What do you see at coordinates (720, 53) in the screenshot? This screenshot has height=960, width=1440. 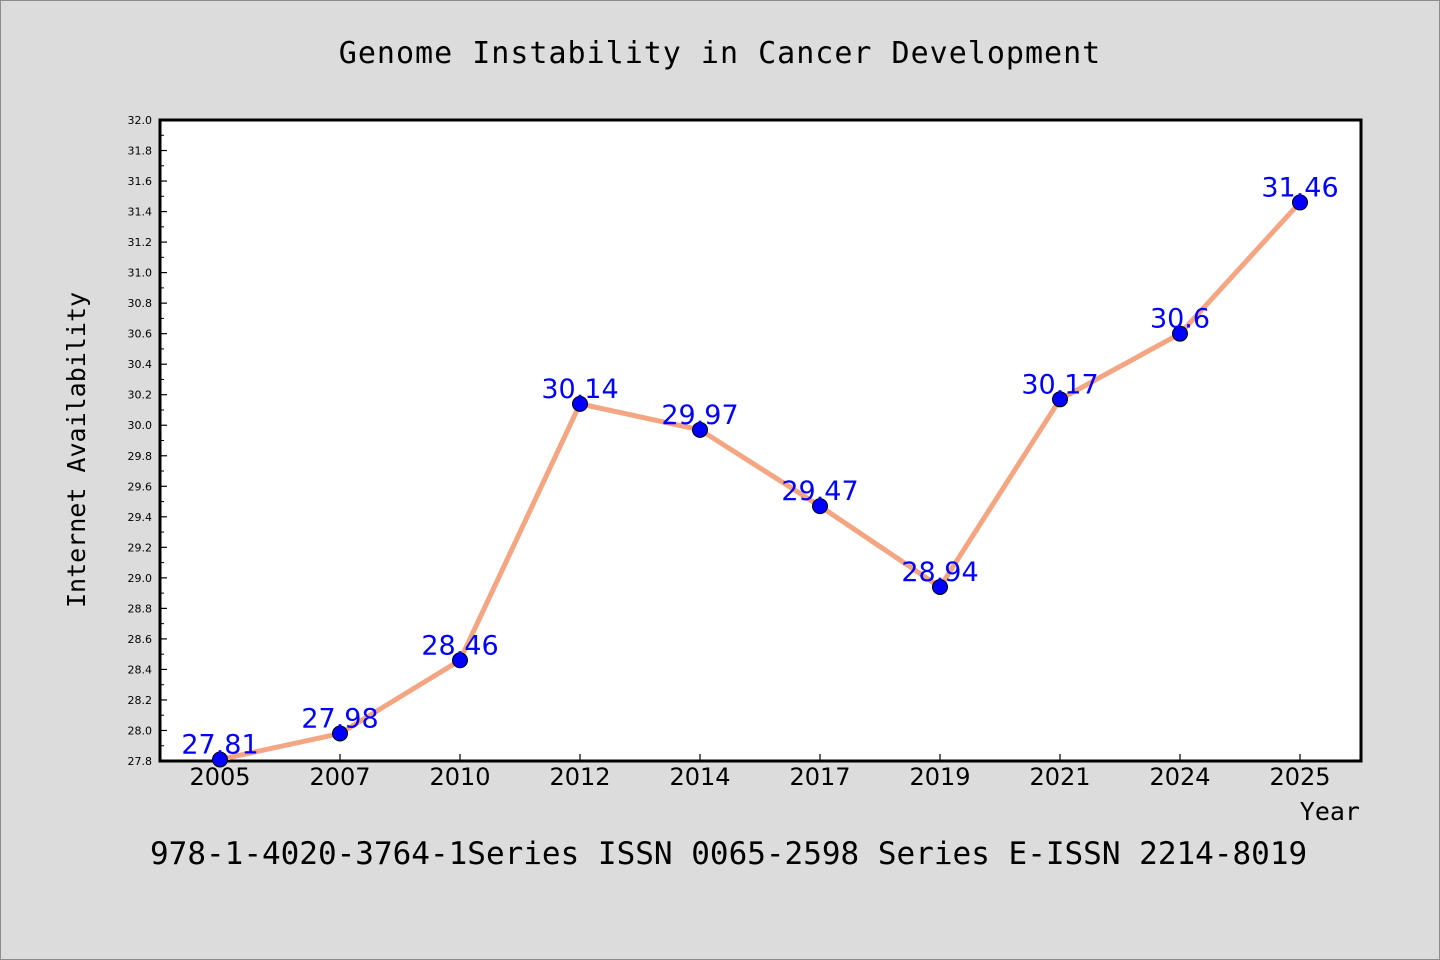 I see `chart-title: Genome Instability in Cancer Development` at bounding box center [720, 53].